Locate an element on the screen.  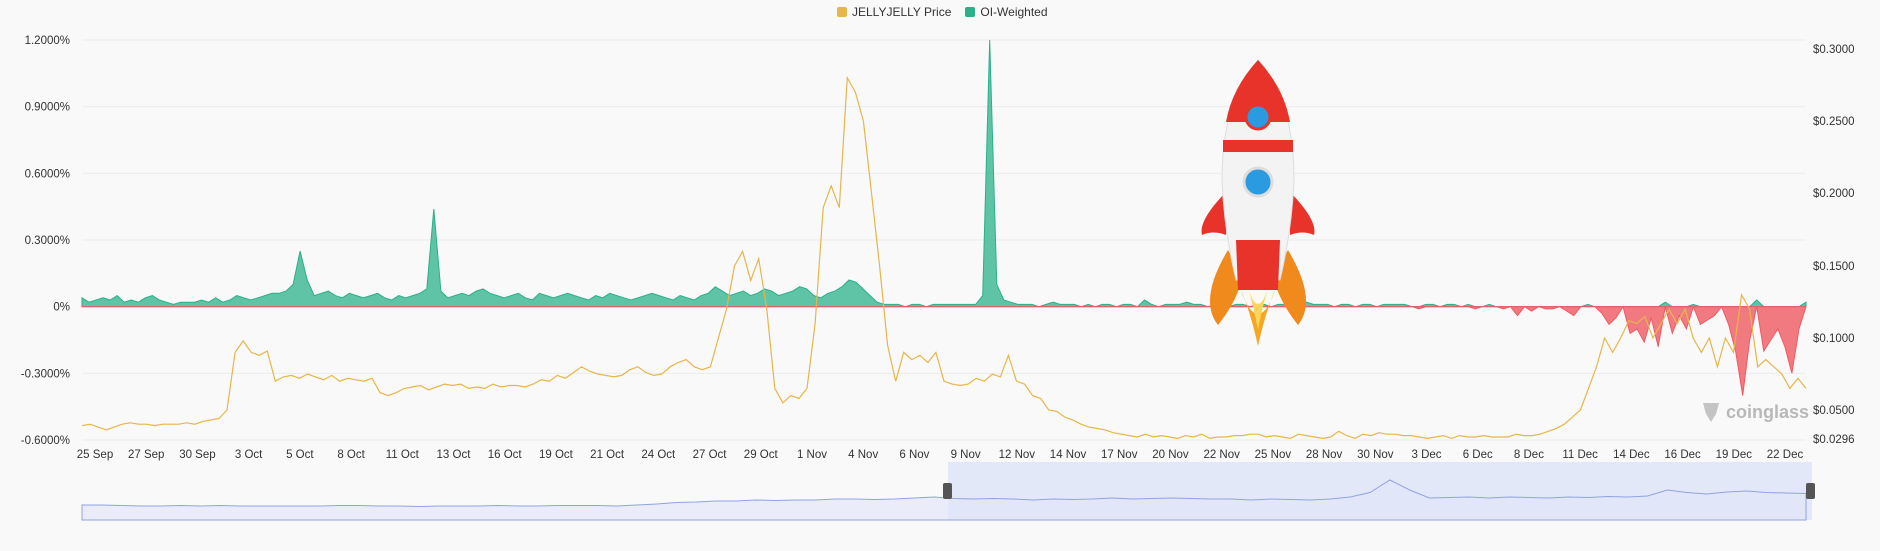
rocket-icon is located at coordinates (1258, 202).